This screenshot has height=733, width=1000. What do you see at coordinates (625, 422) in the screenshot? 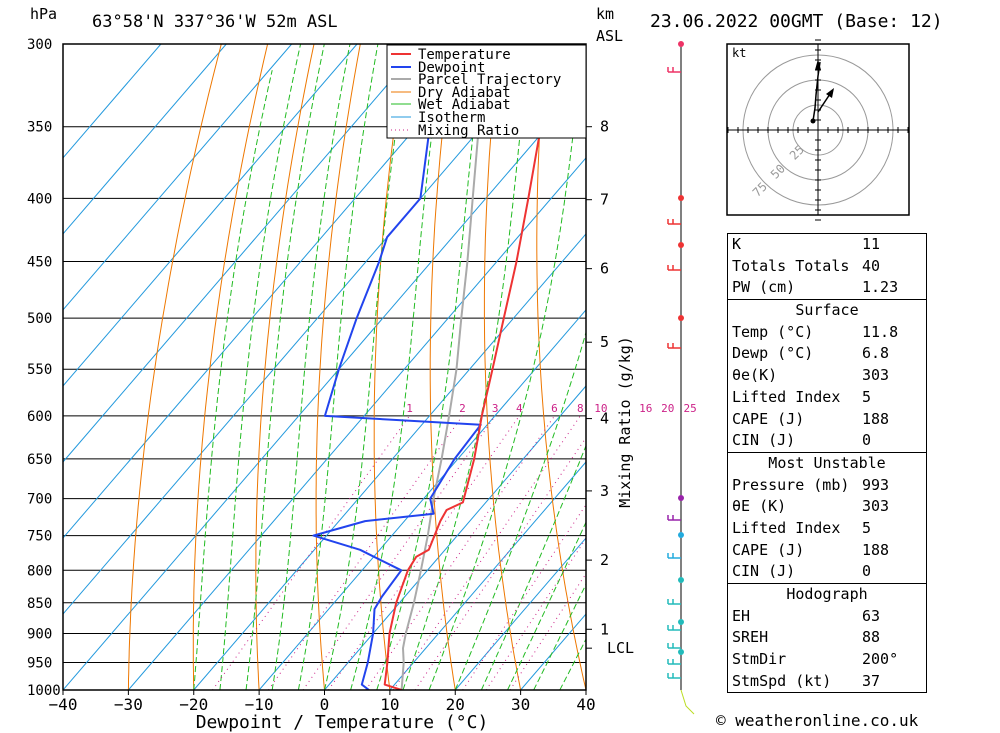
I see `mixing-ratio-axis-title: Mixing Ratio (g/kg)` at bounding box center [625, 422].